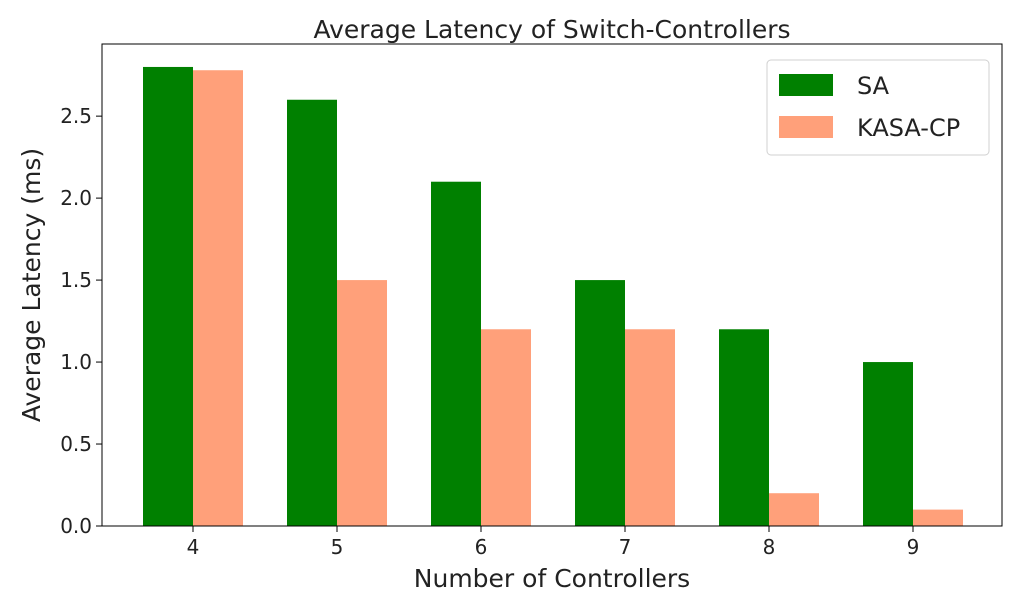 This screenshot has width=1021, height=609. I want to click on legend-label-sa: SA, so click(873, 86).